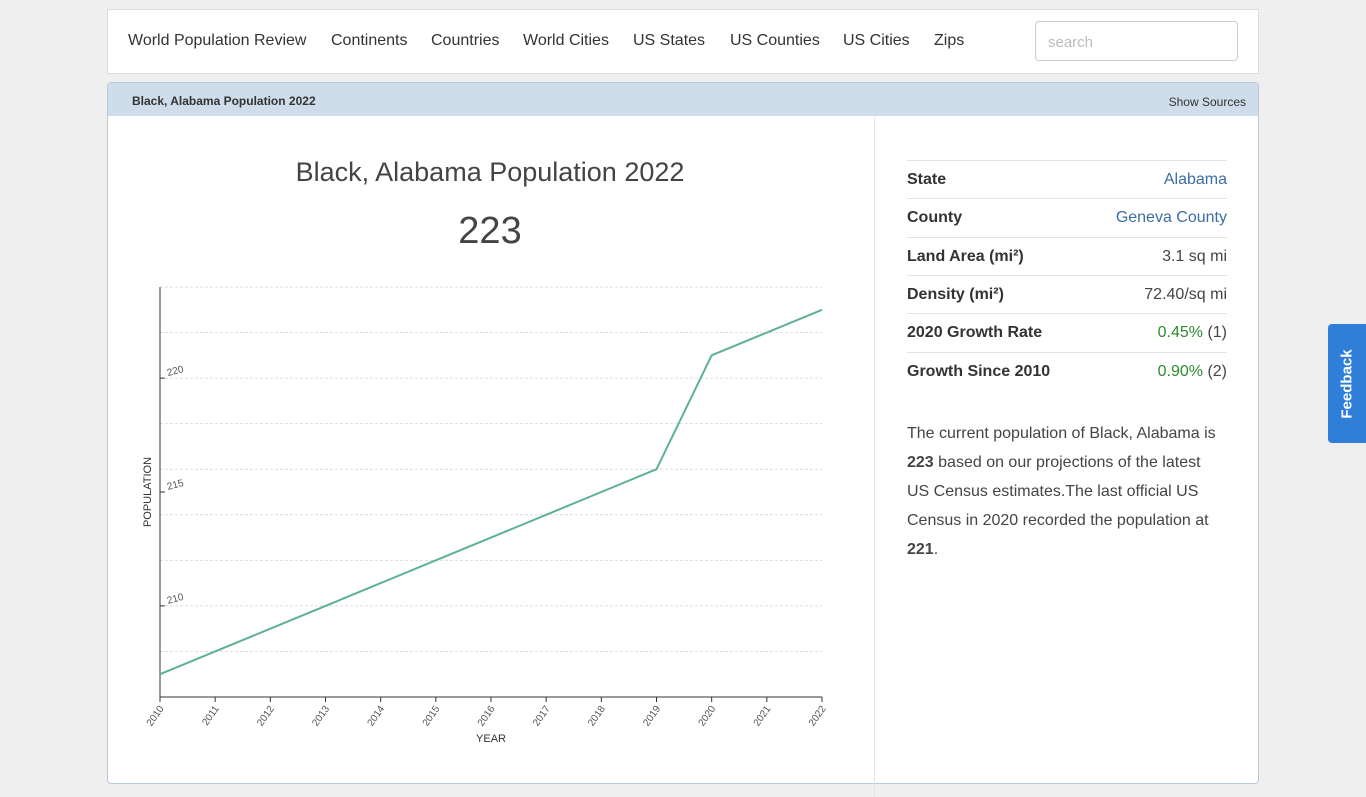  What do you see at coordinates (818, 716) in the screenshot?
I see `x-tick-label: 2022` at bounding box center [818, 716].